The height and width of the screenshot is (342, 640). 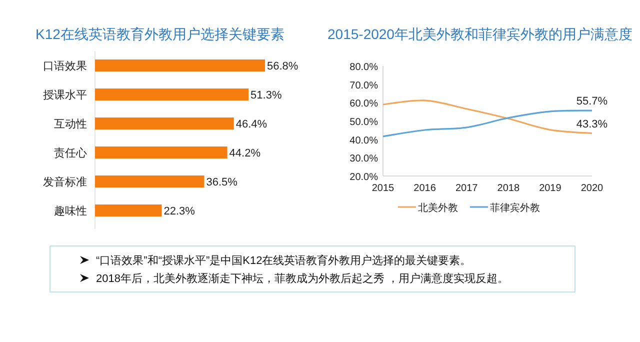 I want to click on data-label: 43.3%, so click(x=592, y=124).